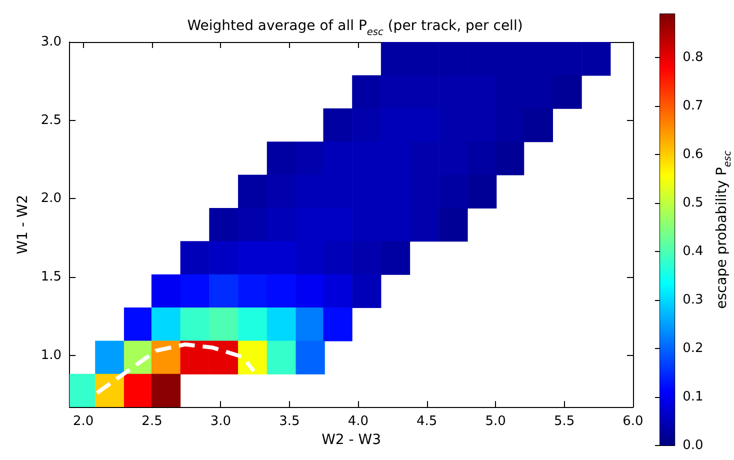 The height and width of the screenshot is (460, 734). I want to click on y-axis-title: W1 - W2, so click(23, 224).